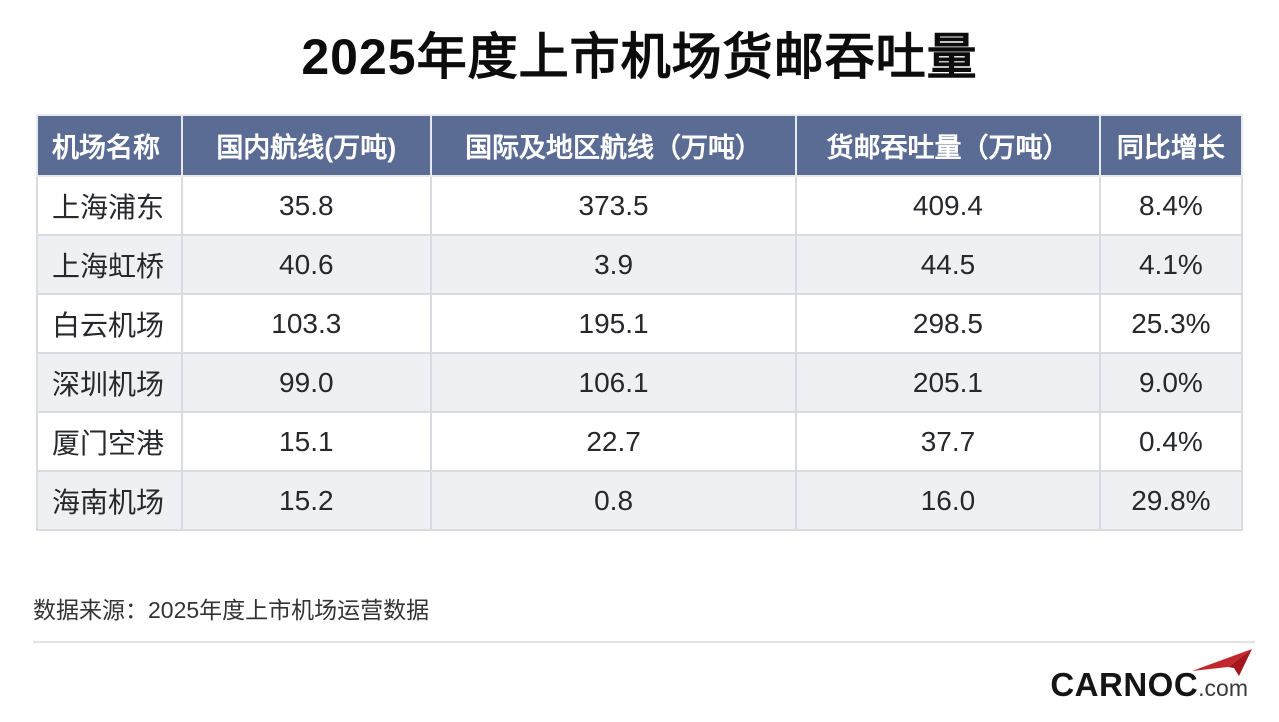 The width and height of the screenshot is (1279, 722). I want to click on growth-cell: 25.3%, so click(1171, 323).